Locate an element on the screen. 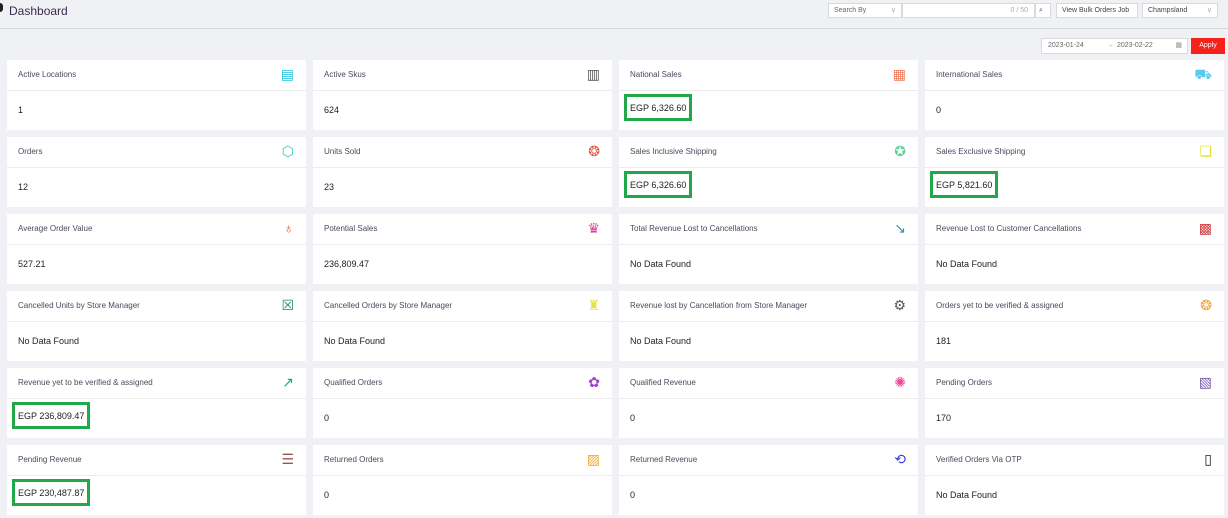 The height and width of the screenshot is (518, 1228). chart-down-icon: ↘ is located at coordinates (900, 228).